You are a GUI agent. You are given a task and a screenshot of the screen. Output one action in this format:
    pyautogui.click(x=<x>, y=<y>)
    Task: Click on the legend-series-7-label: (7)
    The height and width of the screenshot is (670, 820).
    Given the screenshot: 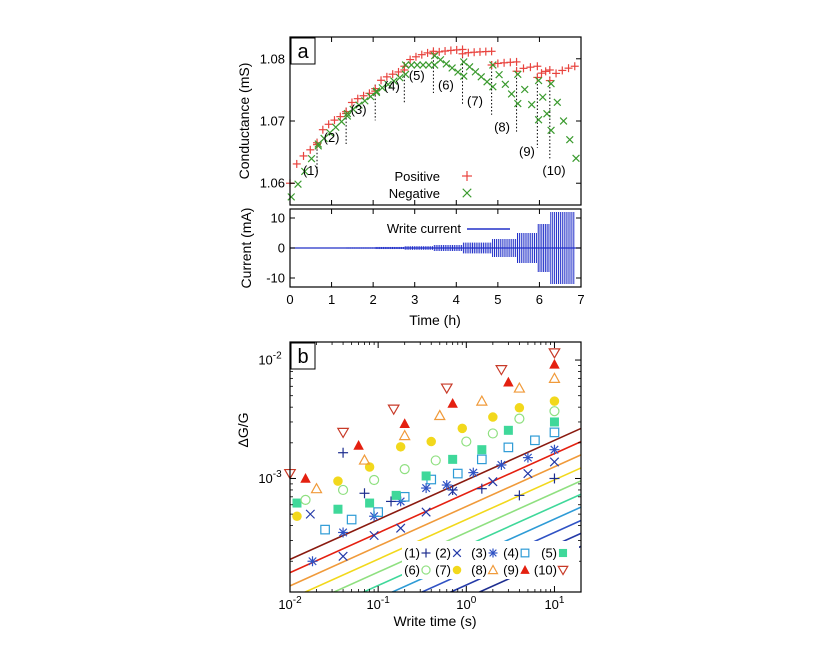 What is the action you would take?
    pyautogui.click(x=443, y=570)
    